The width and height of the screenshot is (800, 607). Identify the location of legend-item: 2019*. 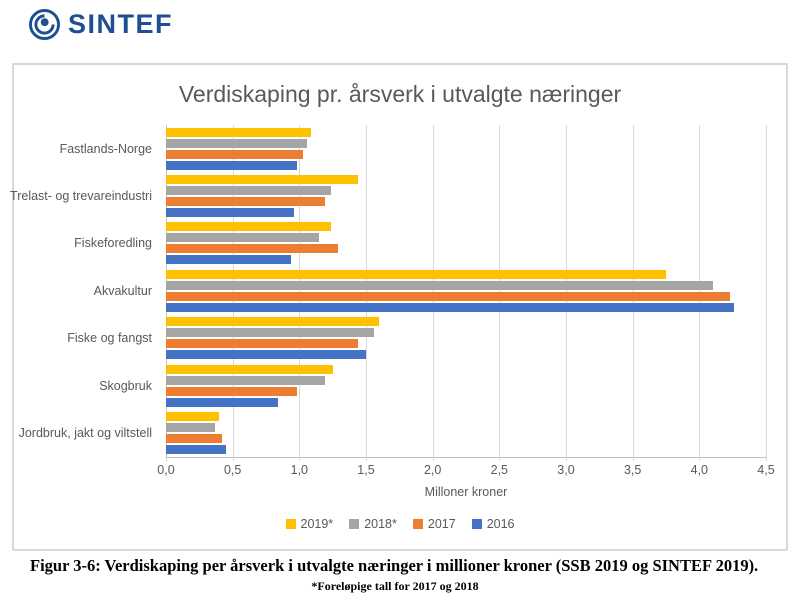
(309, 524).